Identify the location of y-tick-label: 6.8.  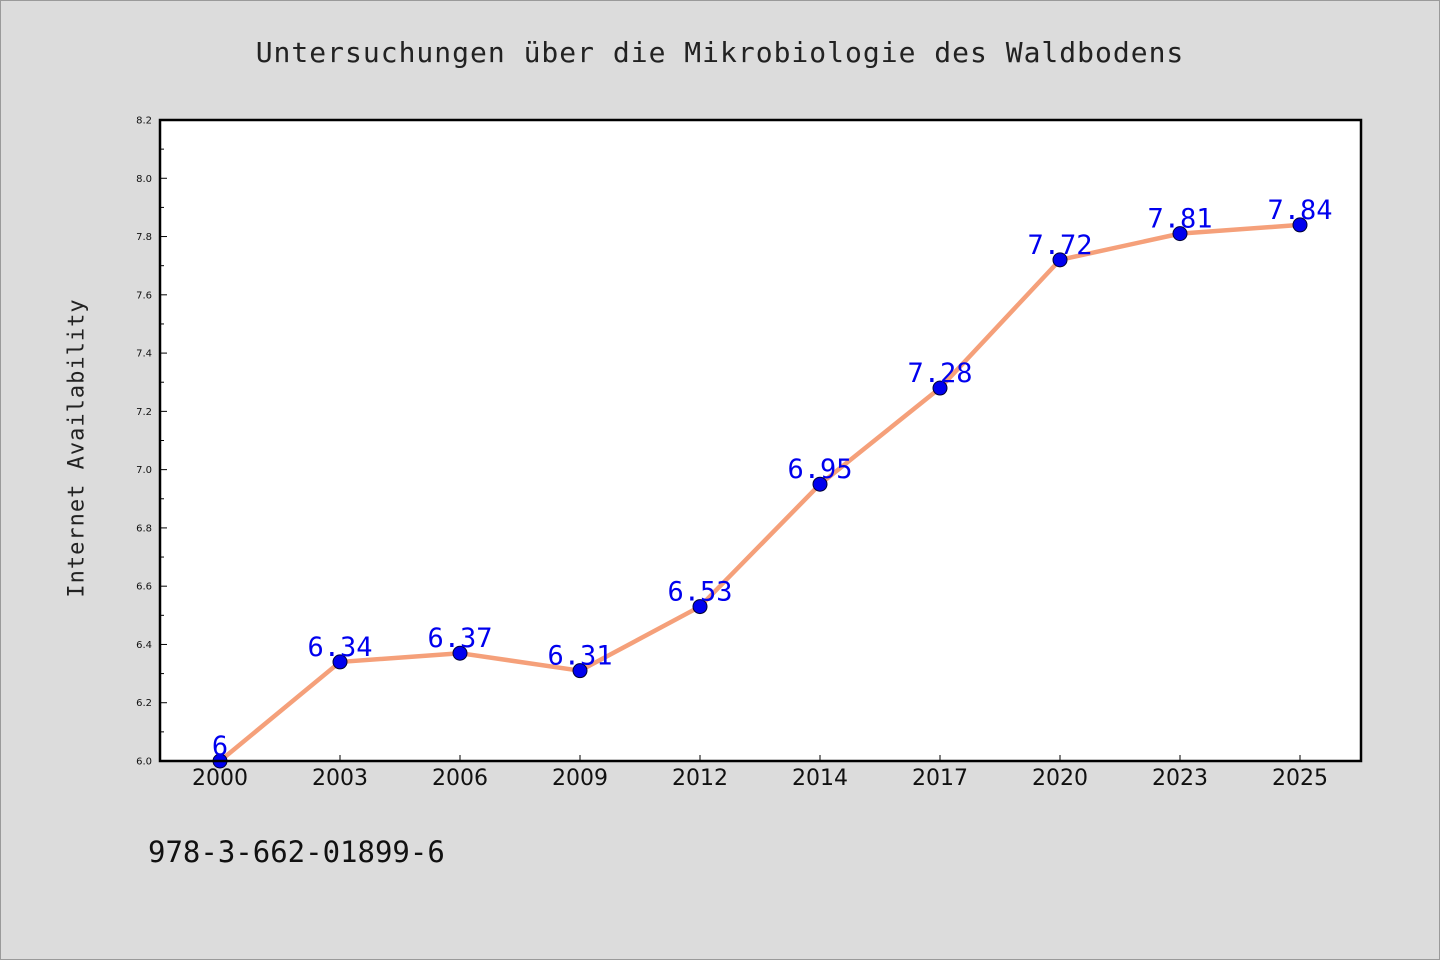
(144, 528).